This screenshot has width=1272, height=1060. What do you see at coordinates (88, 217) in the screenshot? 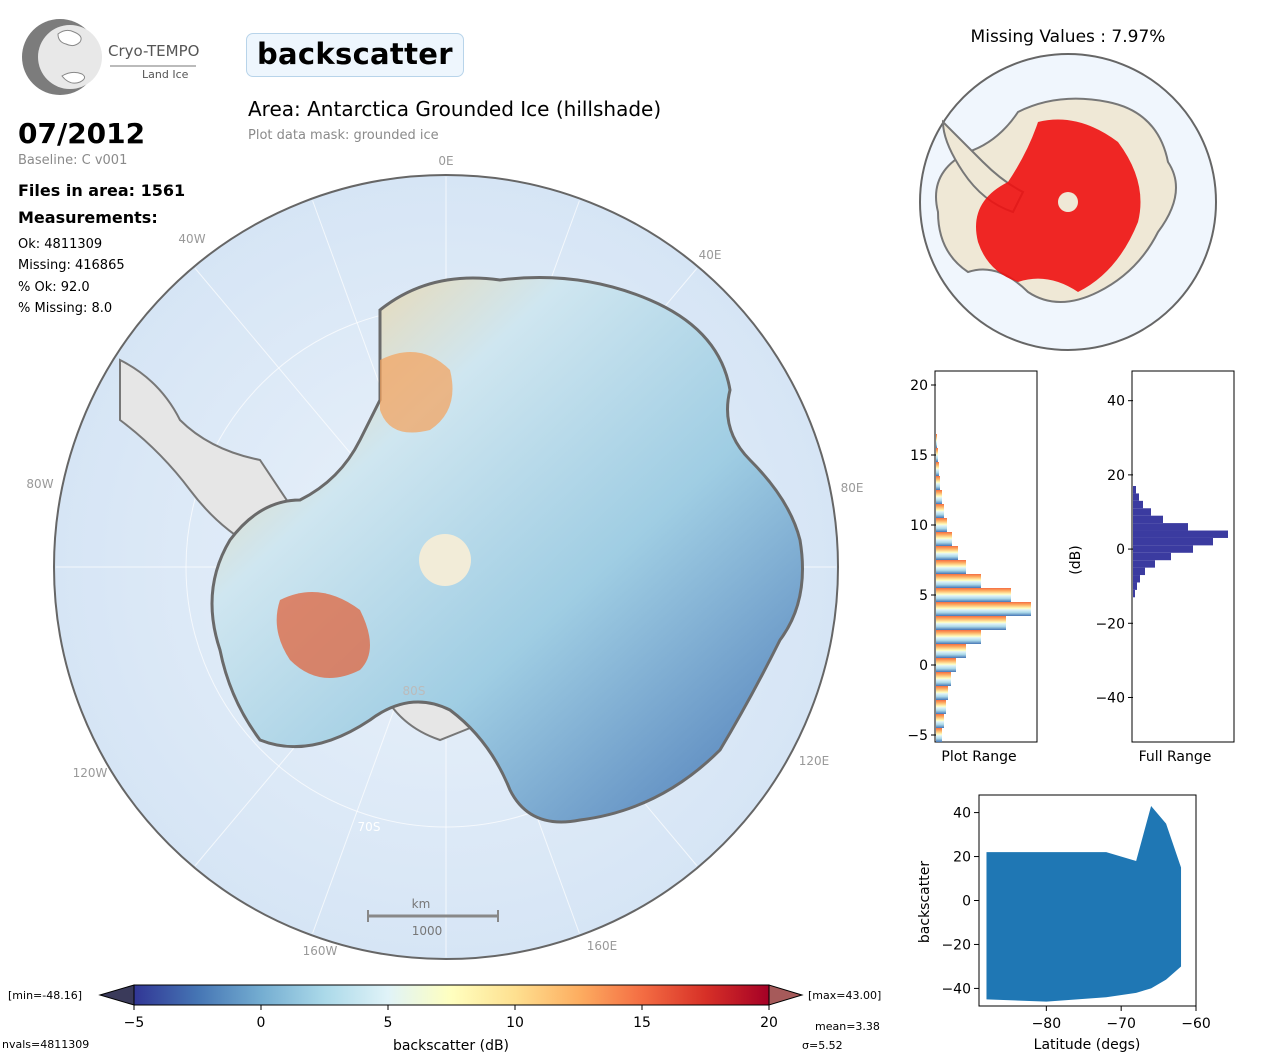
I see `measurements-heading: Measurements:` at bounding box center [88, 217].